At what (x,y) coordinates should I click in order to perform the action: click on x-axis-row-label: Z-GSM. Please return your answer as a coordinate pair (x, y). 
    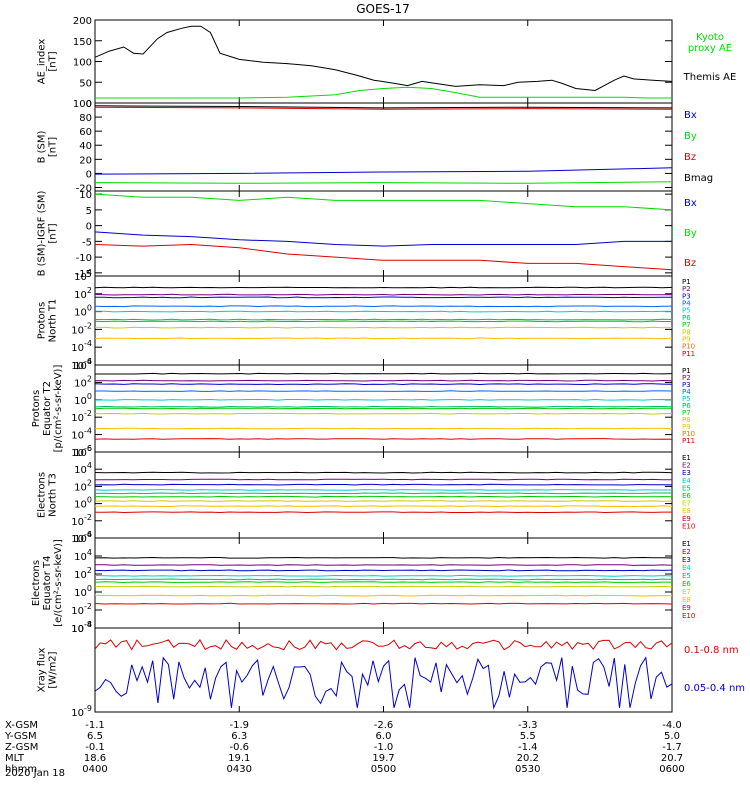
    Looking at the image, I should click on (21, 747).